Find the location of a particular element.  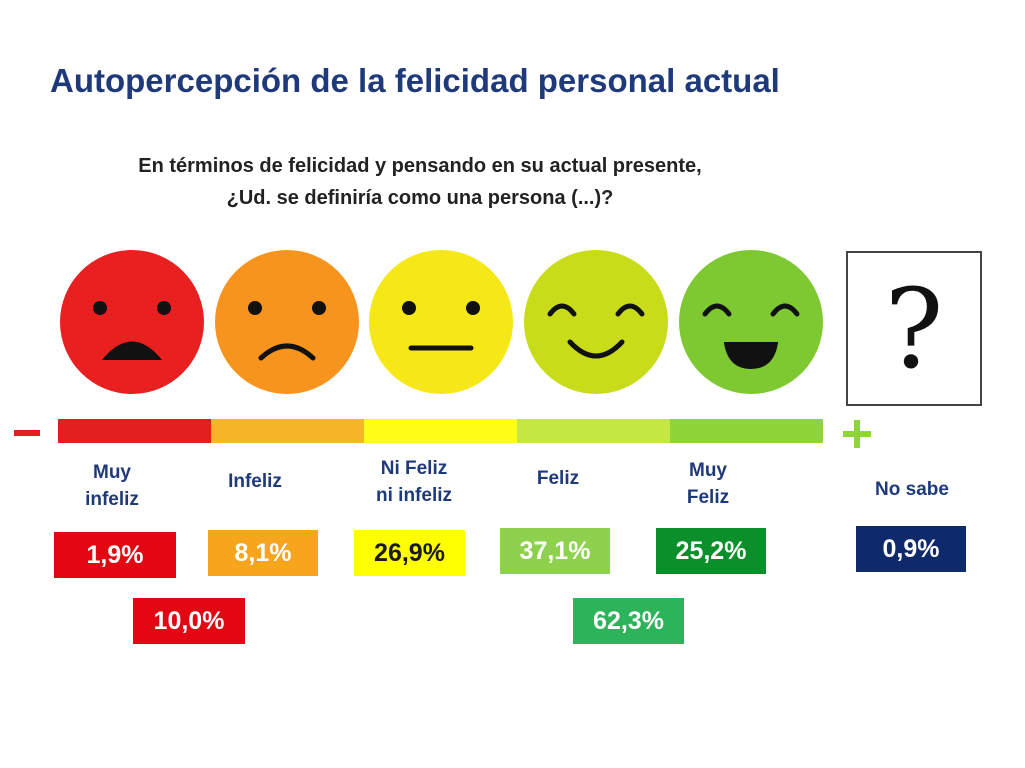

category-label-muy_feliz: Muy Feliz is located at coordinates (708, 484).